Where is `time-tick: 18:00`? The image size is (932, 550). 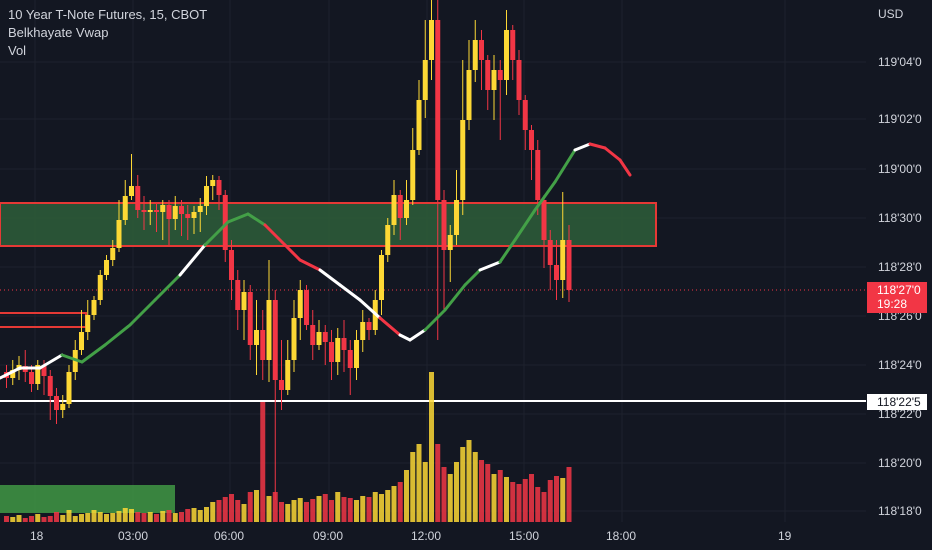 time-tick: 18:00 is located at coordinates (621, 536).